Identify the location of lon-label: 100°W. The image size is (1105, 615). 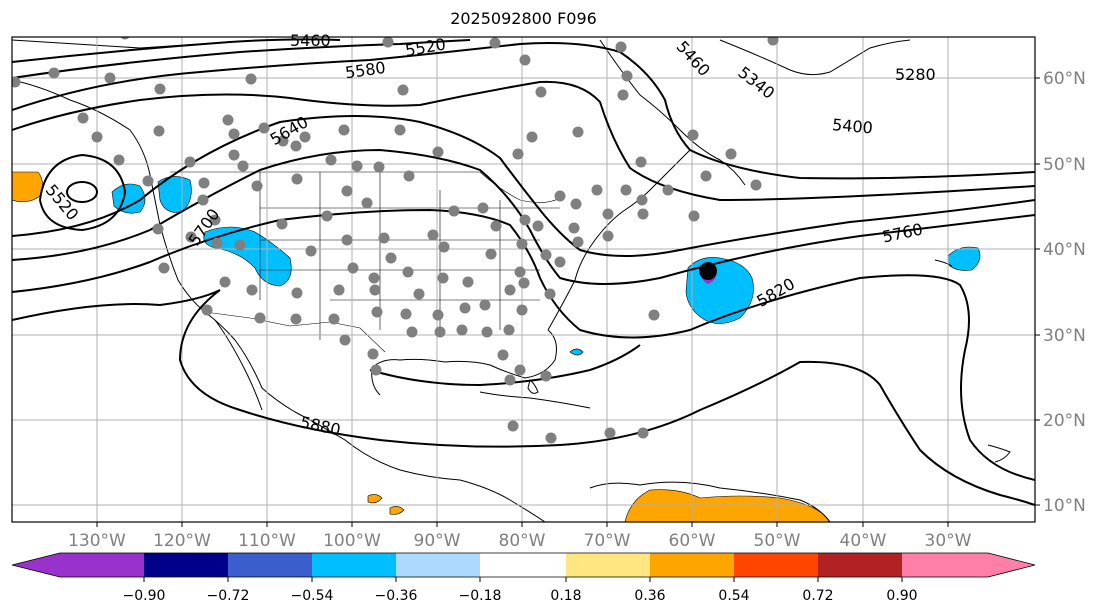
(352, 541).